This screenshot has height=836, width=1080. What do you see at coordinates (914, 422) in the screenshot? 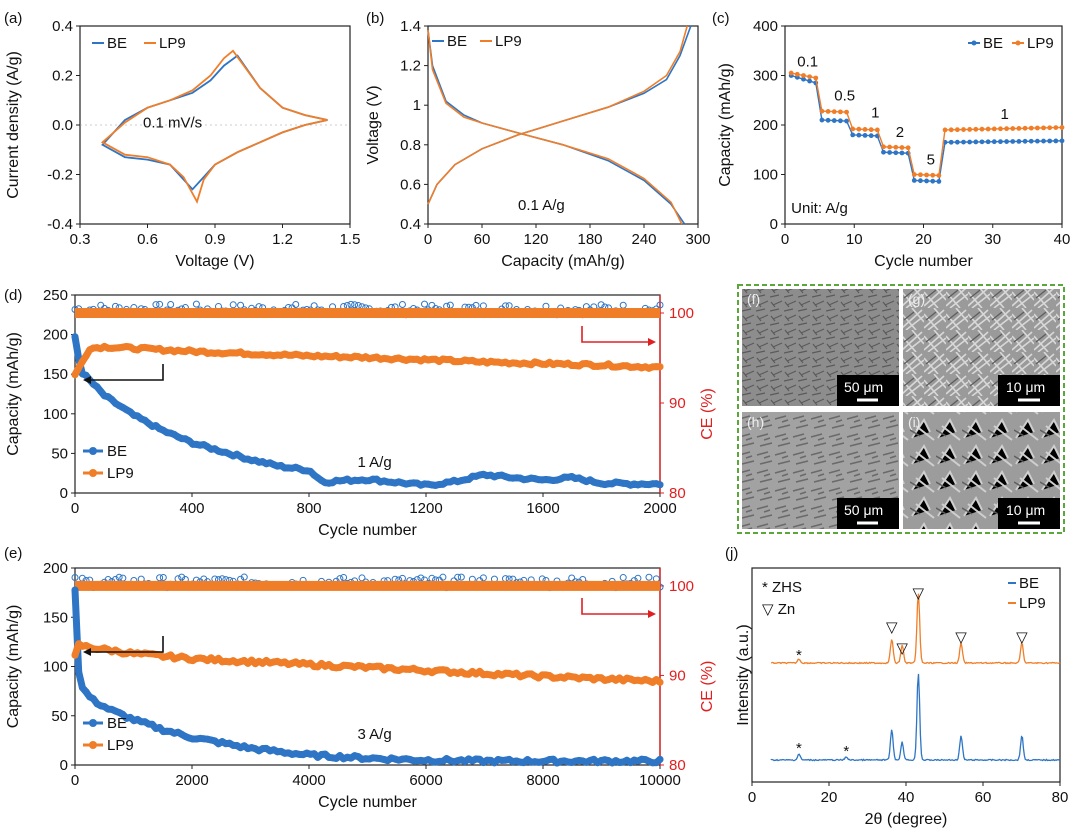
I see `sem-label-i: (i)` at bounding box center [914, 422].